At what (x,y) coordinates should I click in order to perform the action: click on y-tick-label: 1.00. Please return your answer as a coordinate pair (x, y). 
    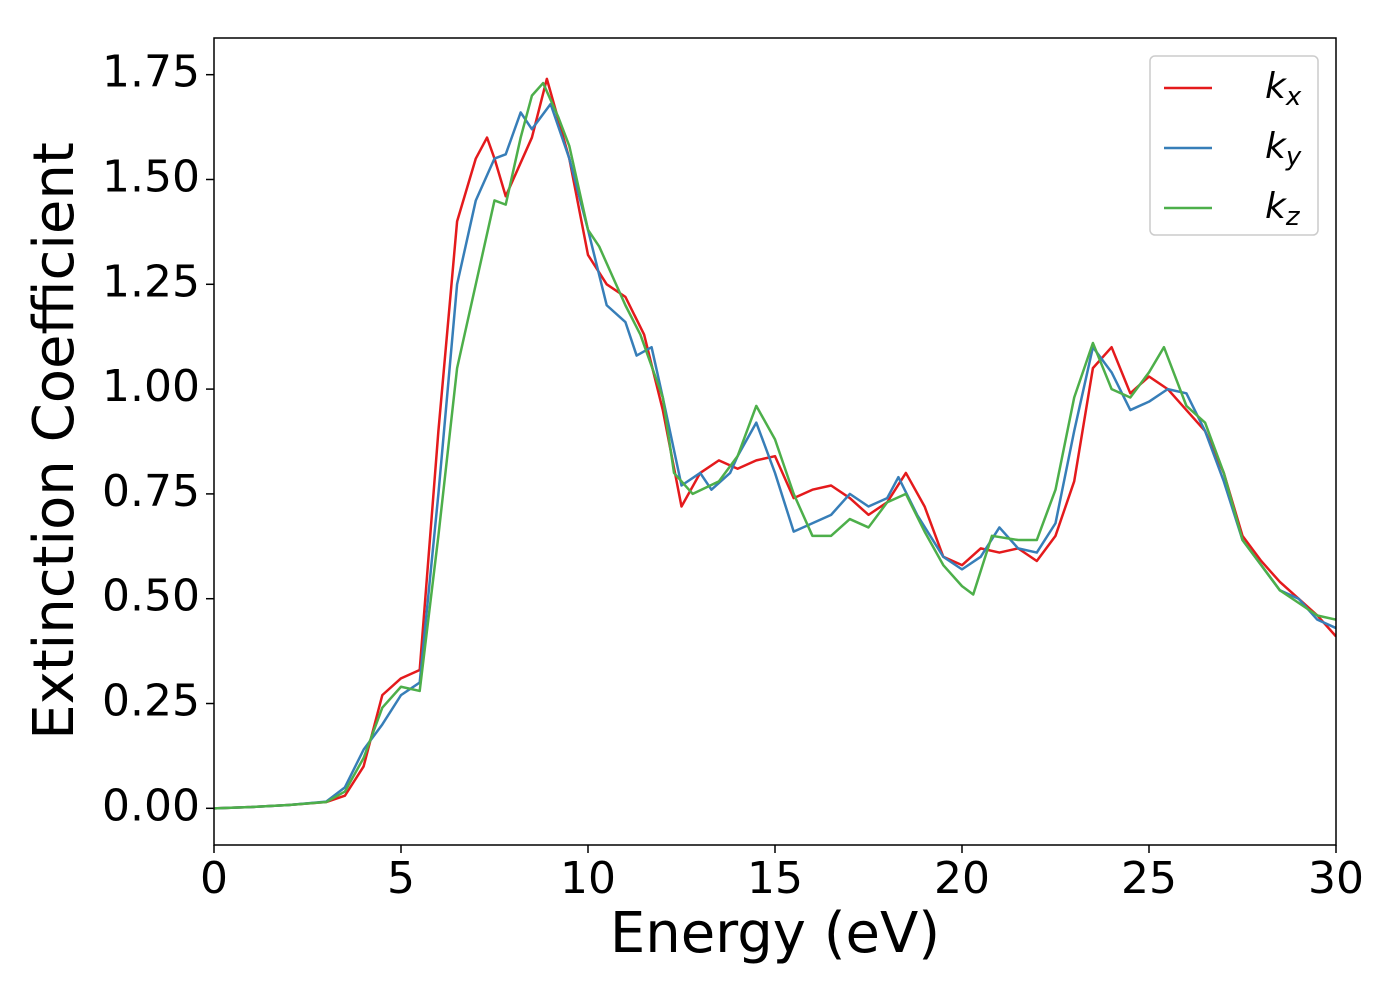
    Looking at the image, I should click on (151, 386).